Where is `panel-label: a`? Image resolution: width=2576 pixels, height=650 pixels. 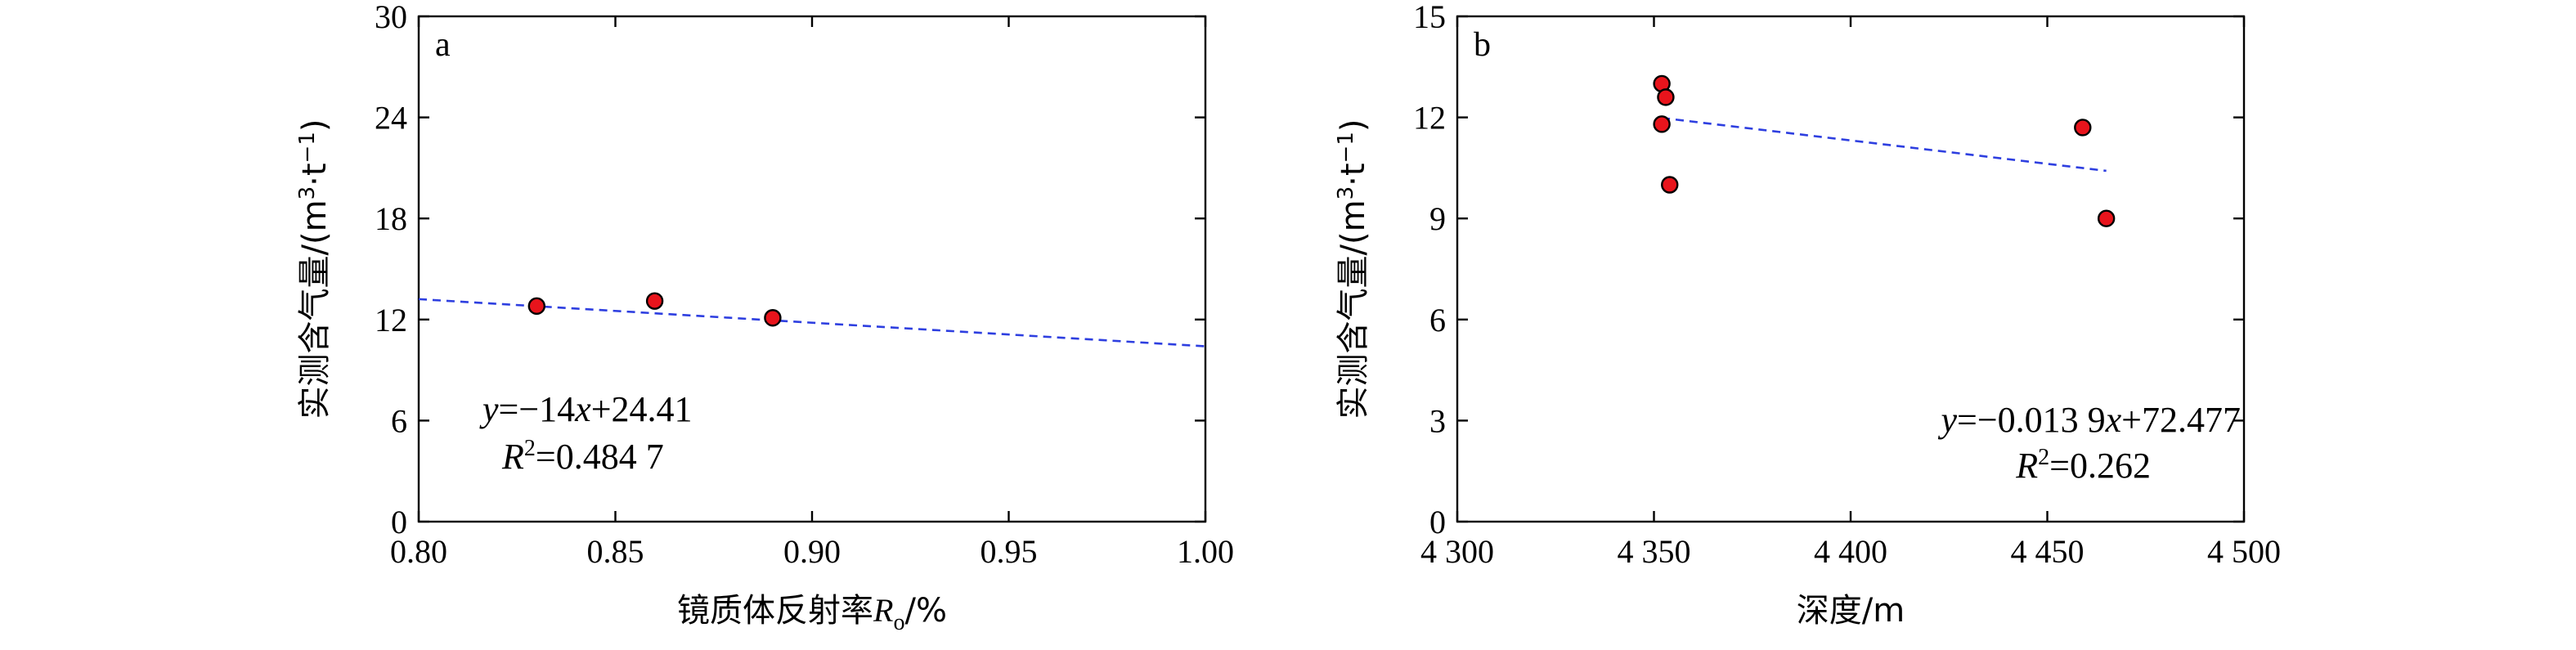
panel-label: a is located at coordinates (443, 45).